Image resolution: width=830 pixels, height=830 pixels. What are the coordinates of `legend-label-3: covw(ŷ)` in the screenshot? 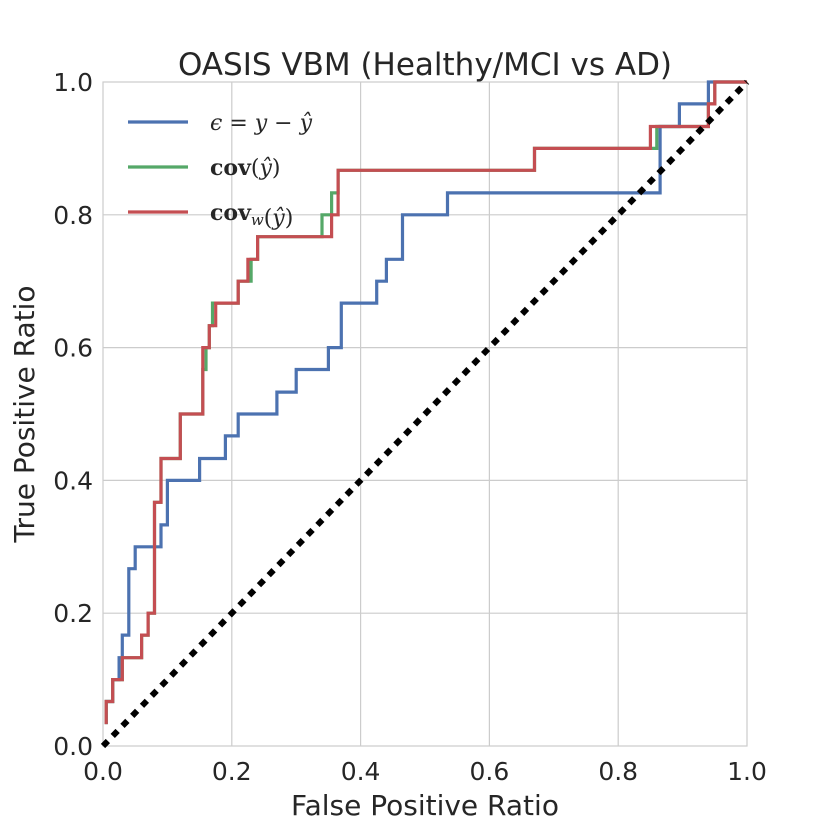 It's located at (251, 215).